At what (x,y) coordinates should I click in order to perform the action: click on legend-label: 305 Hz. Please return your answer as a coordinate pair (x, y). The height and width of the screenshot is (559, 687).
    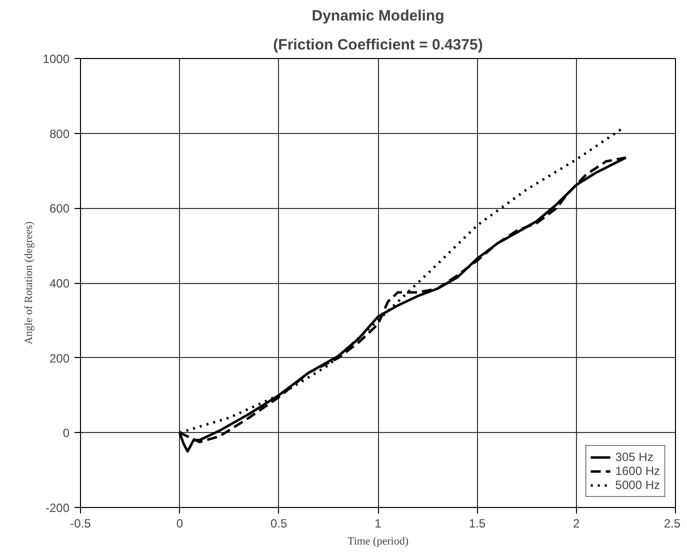
    Looking at the image, I should click on (634, 457).